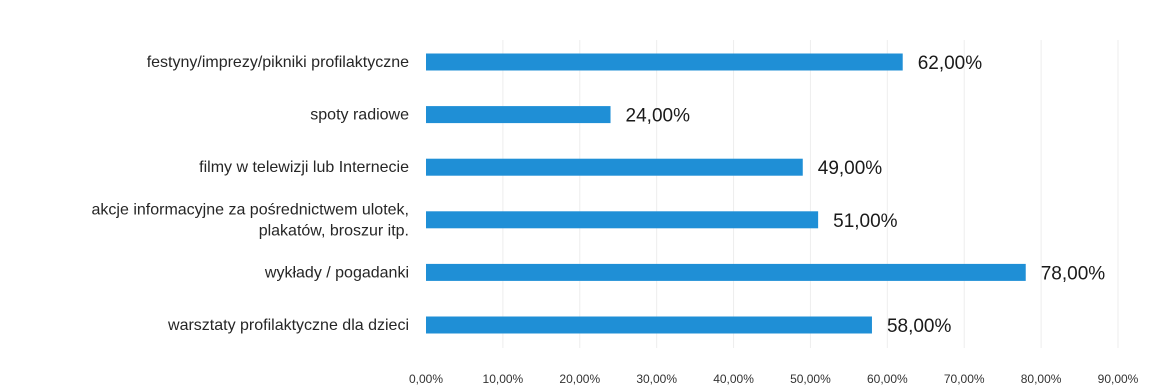 Image resolution: width=1151 pixels, height=387 pixels. Describe the element at coordinates (919, 326) in the screenshot. I see `data-label: 58,00%` at that location.